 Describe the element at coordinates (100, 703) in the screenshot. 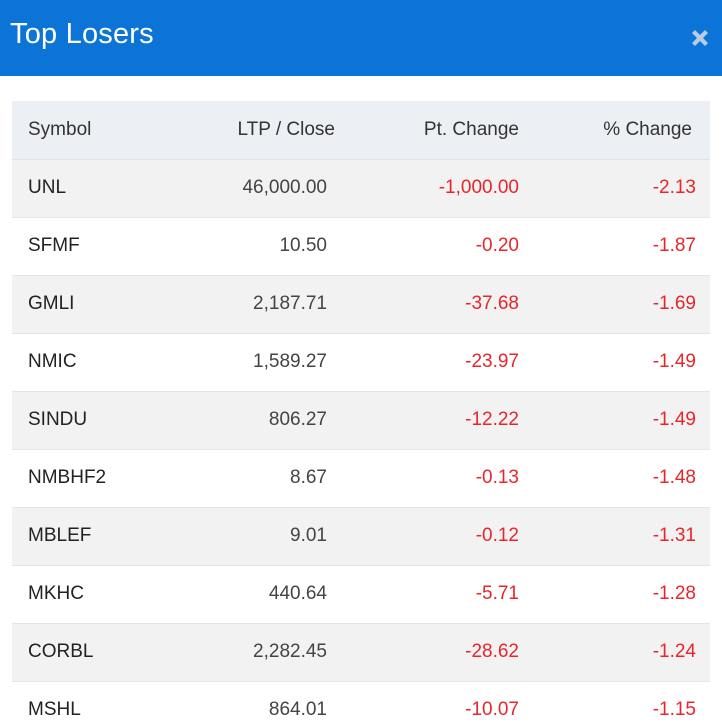

I see `symbol-cell: MSHL` at that location.